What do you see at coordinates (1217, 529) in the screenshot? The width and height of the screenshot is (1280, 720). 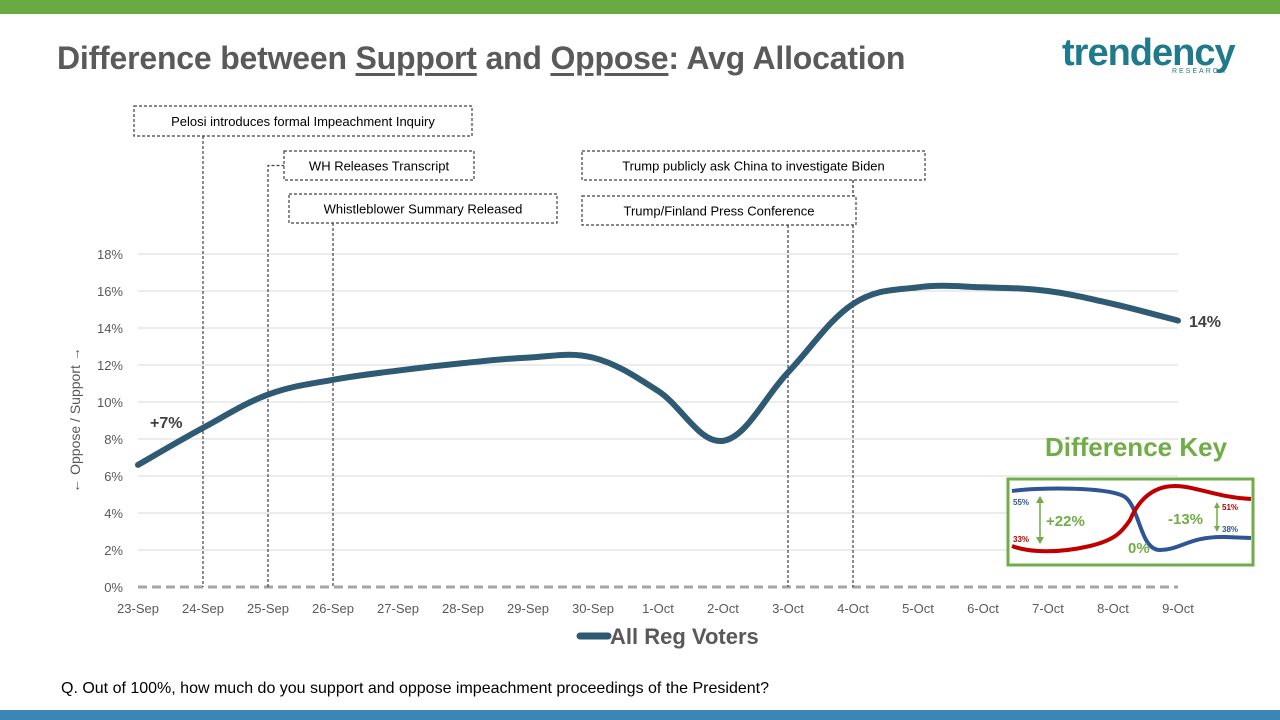 I see `key-right-arrowhead-bottom` at bounding box center [1217, 529].